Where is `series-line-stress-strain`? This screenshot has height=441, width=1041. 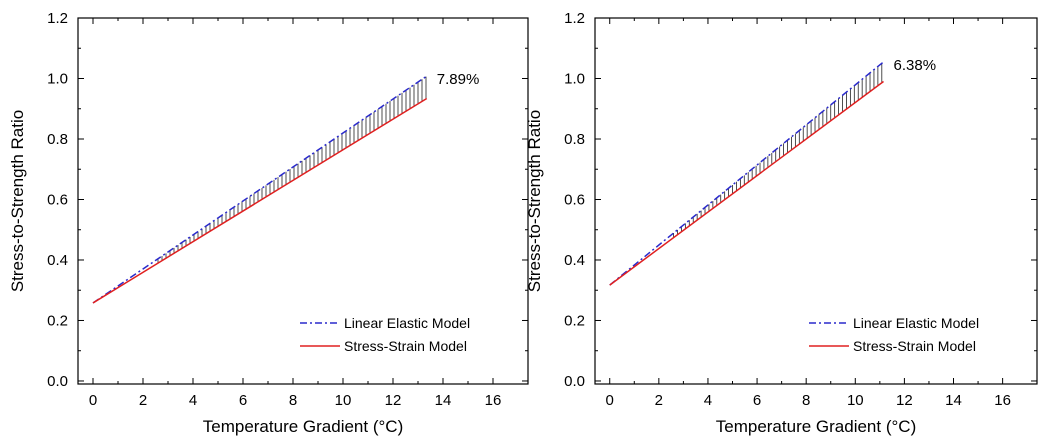
series-line-stress-strain is located at coordinates (746, 183).